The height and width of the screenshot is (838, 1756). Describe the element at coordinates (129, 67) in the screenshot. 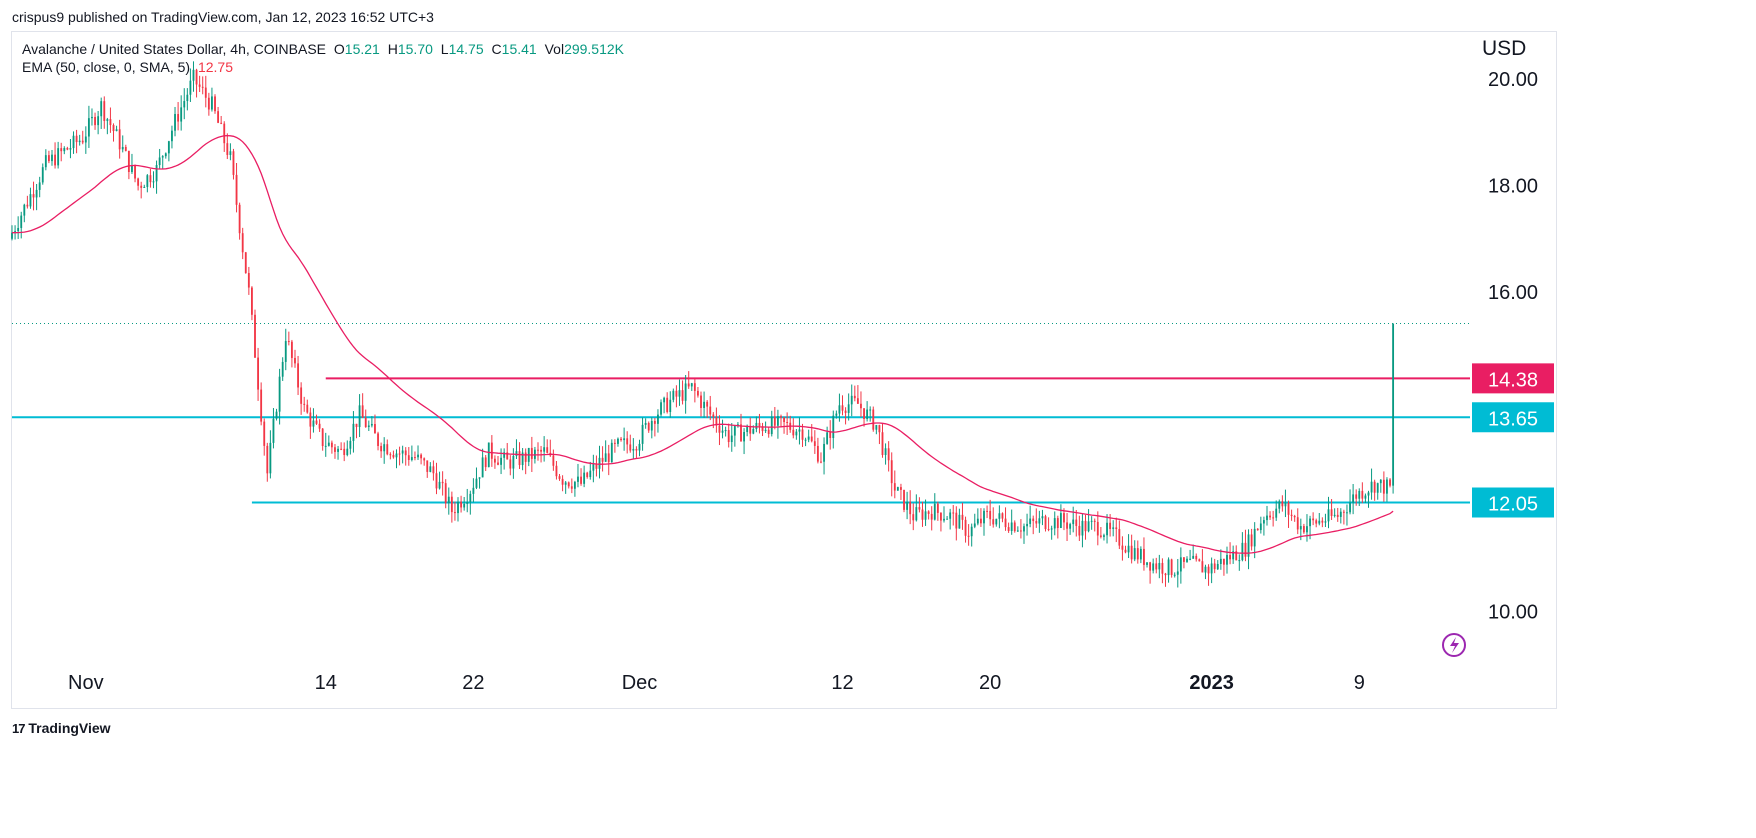

I see `ema-legend: EMA (50, close, 0, SMA, 5) 12.75` at that location.